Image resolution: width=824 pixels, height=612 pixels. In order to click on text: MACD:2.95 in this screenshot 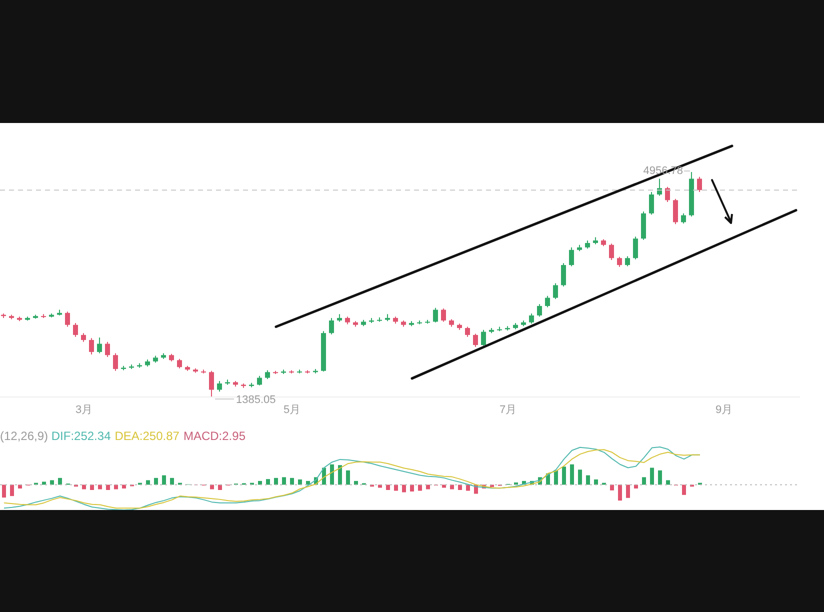, I will do `click(214, 436)`.